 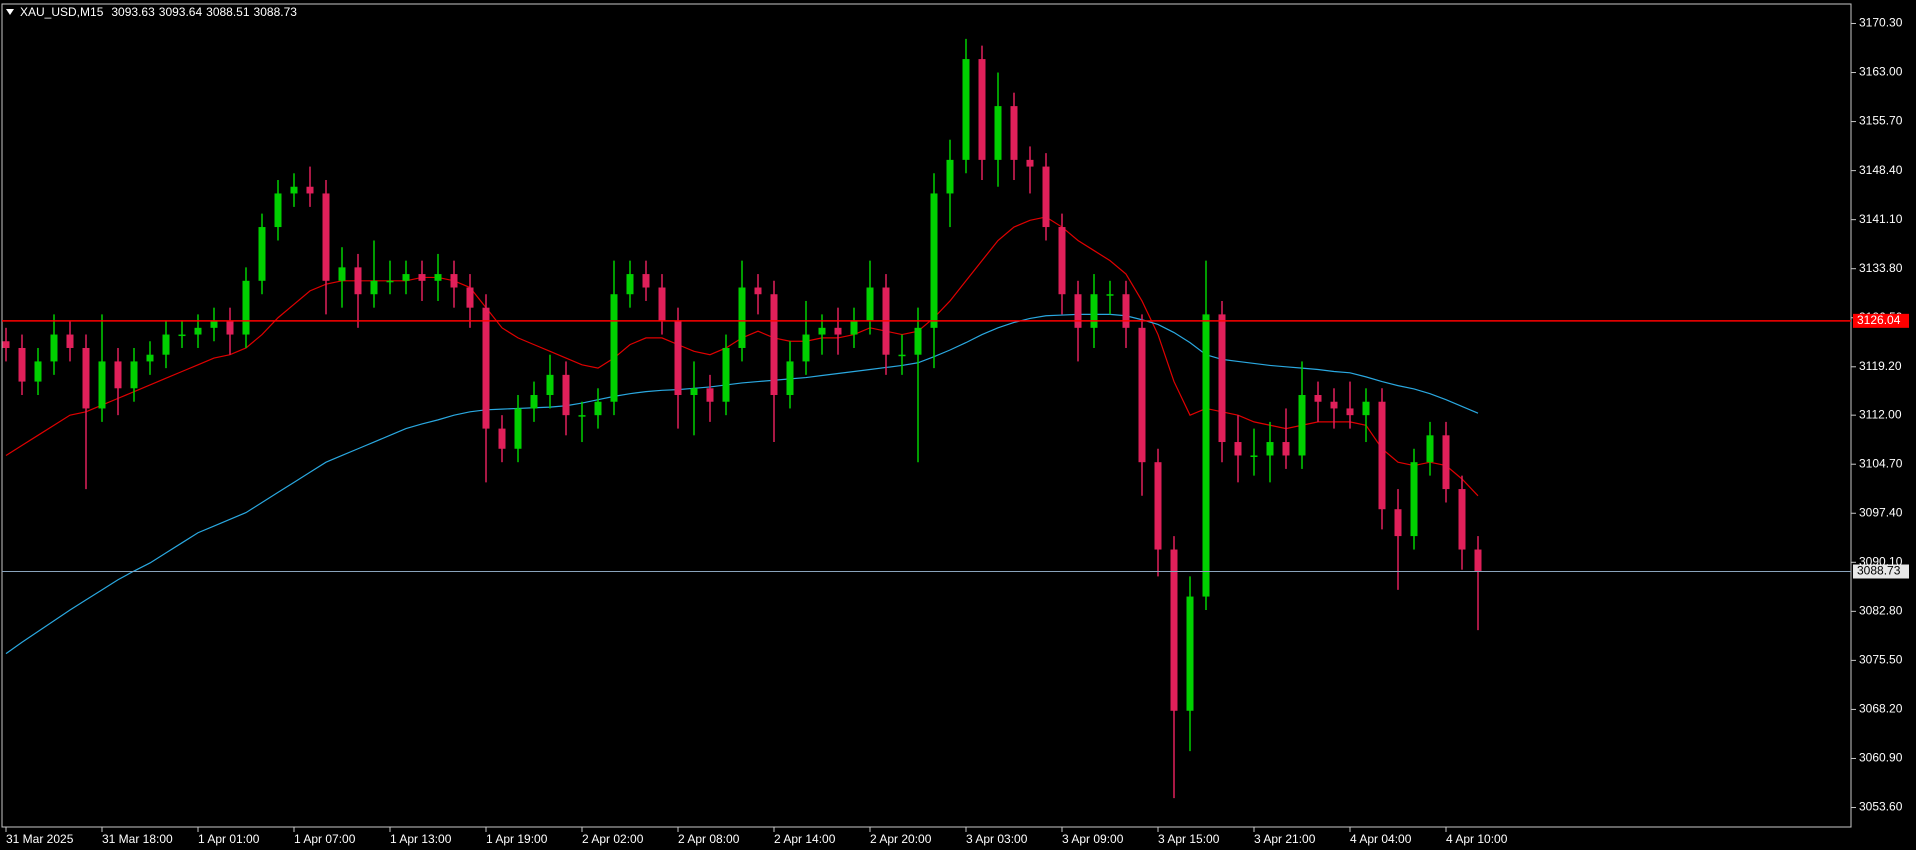 What do you see at coordinates (613, 839) in the screenshot?
I see `x-tick-label: 2 Apr 02:00` at bounding box center [613, 839].